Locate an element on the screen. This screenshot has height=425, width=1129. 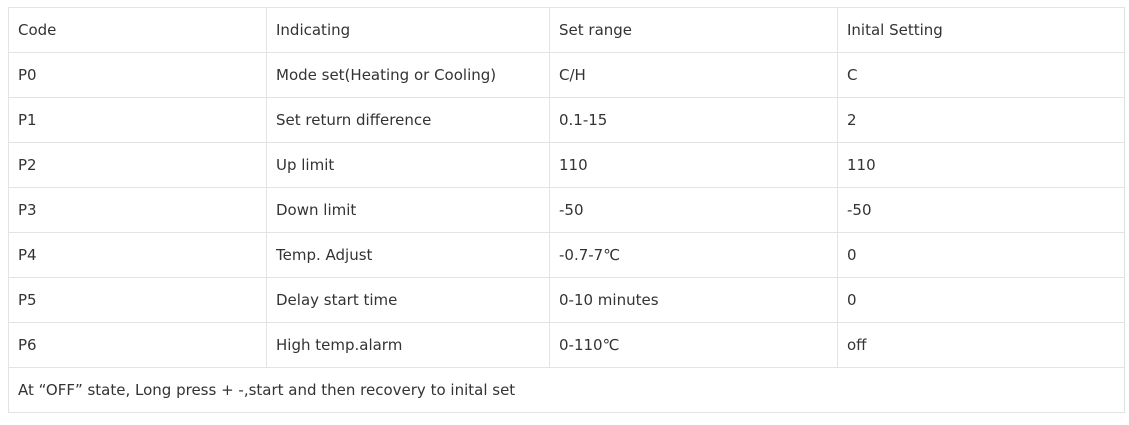
cell-code: P0 is located at coordinates (137, 75).